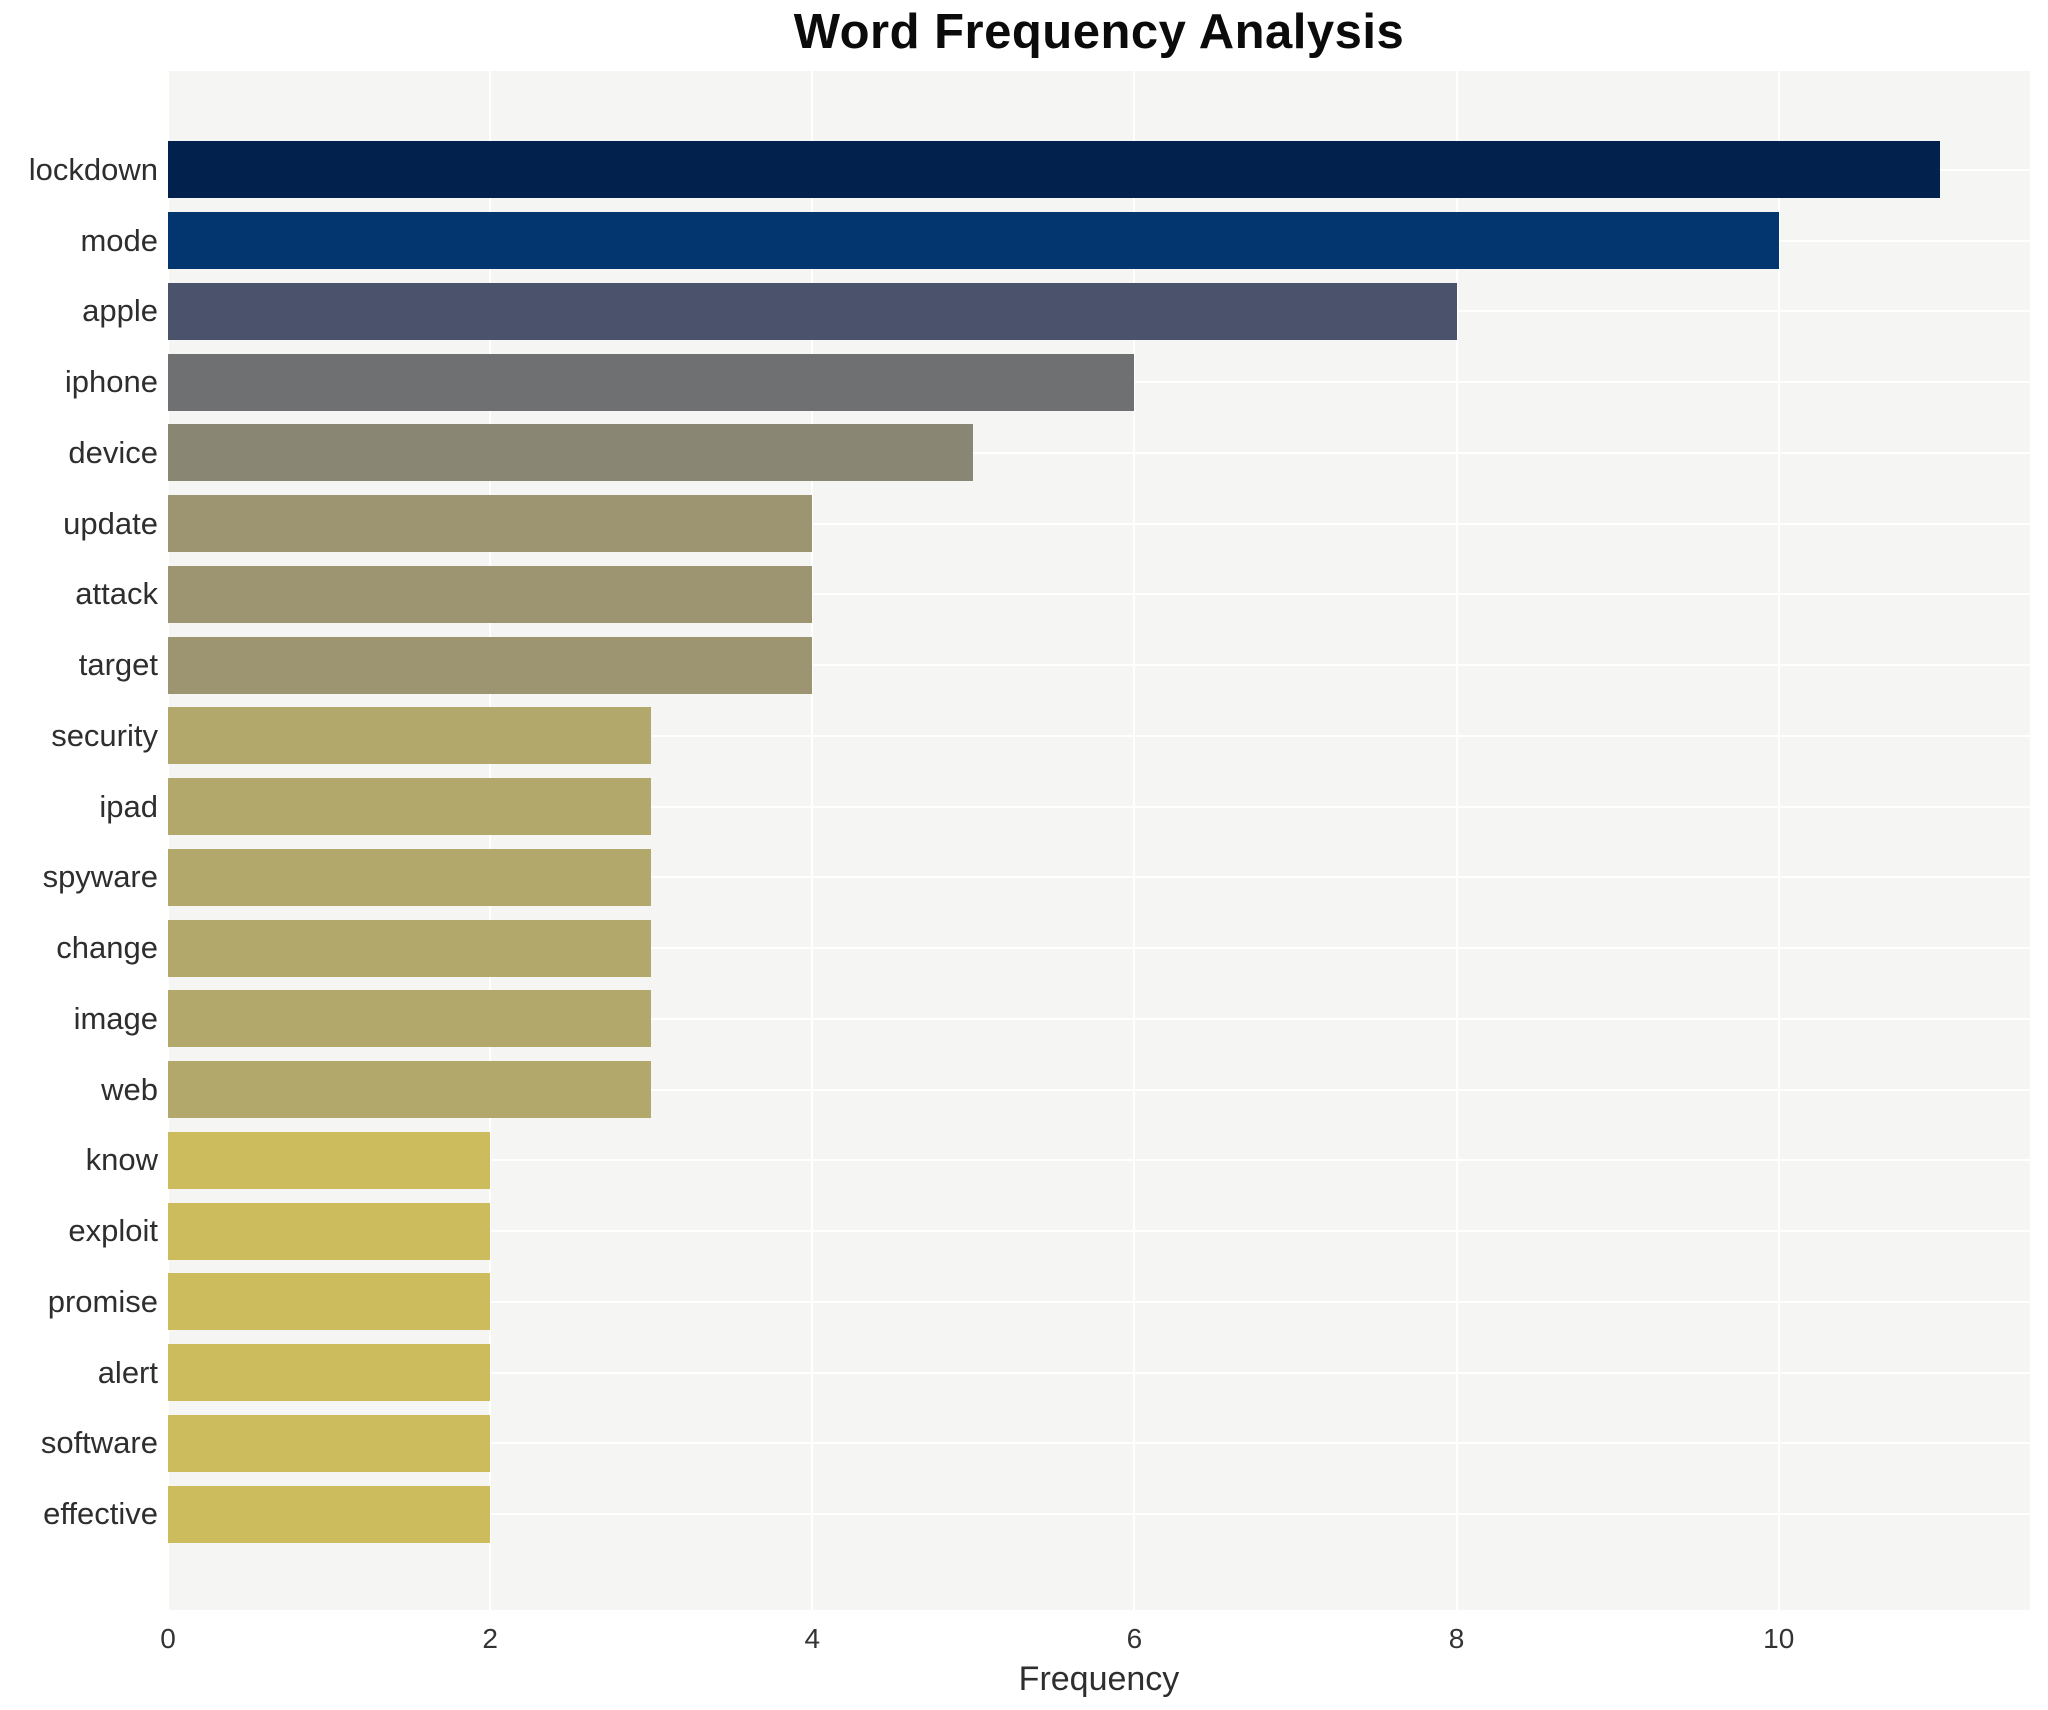 The height and width of the screenshot is (1710, 2048). I want to click on y-tick-label: mode, so click(119, 240).